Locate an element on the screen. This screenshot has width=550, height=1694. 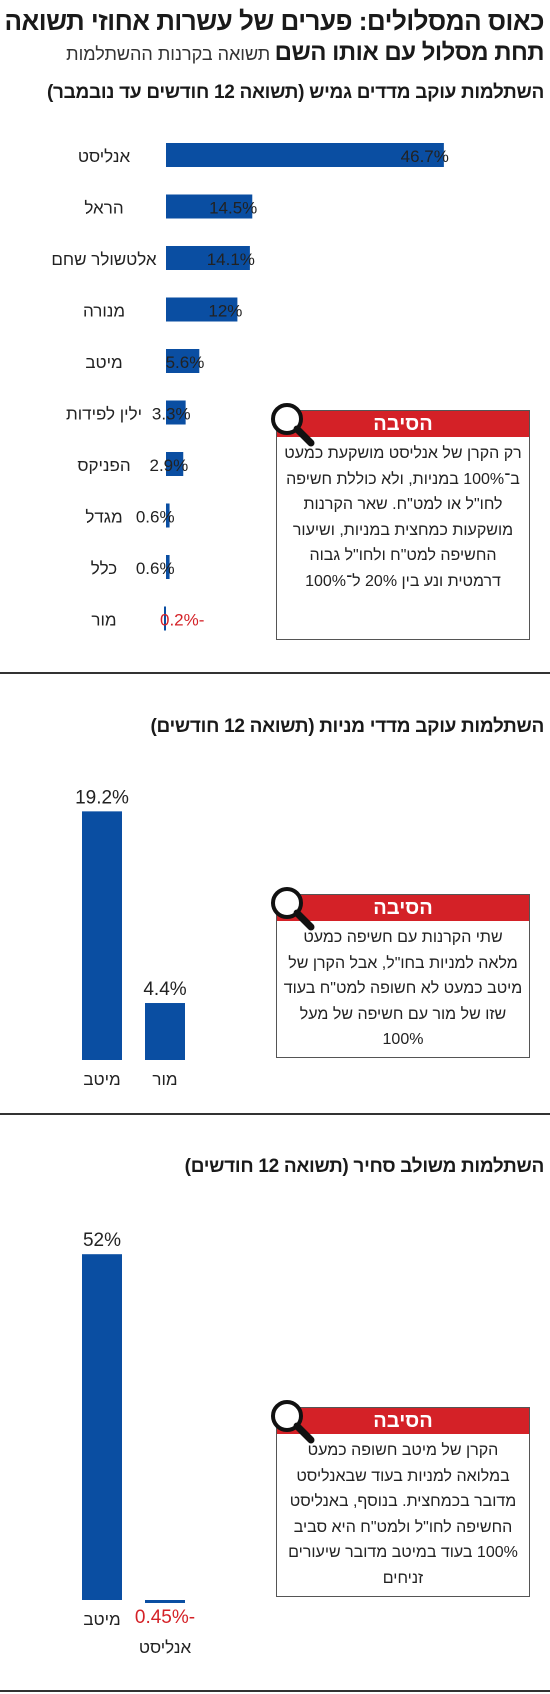
category-label: כלל is located at coordinates (104, 568).